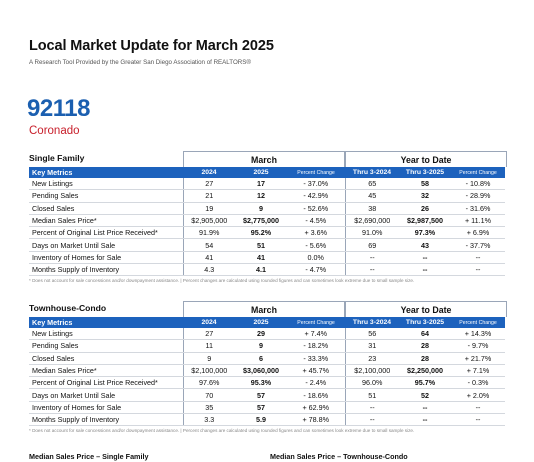 Image resolution: width=534 pixels, height=462 pixels. What do you see at coordinates (316, 346) in the screenshot?
I see `march-percent-change: - 18.2%` at bounding box center [316, 346].